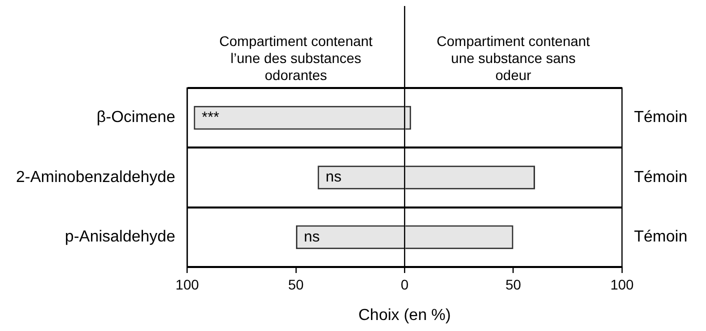 Image resolution: width=706 pixels, height=331 pixels. Describe the element at coordinates (120, 237) in the screenshot. I see `y-tick-label: p-Anisaldehyde` at that location.